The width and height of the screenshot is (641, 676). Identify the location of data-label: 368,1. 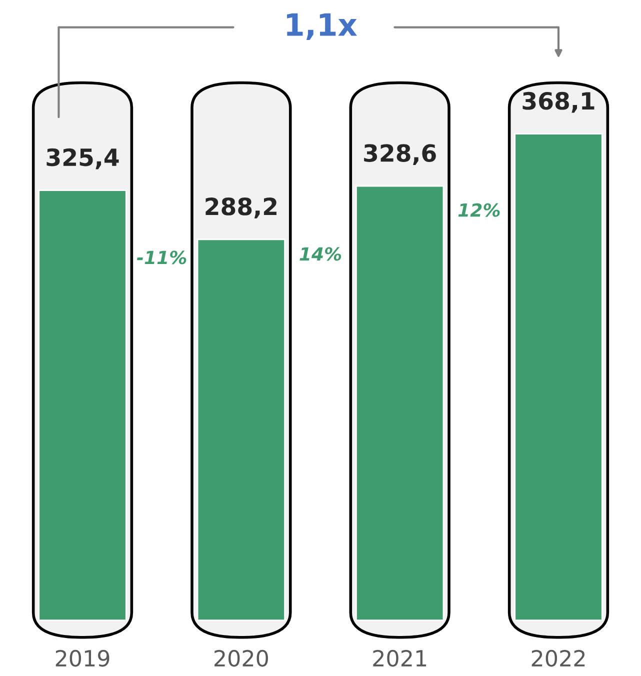
(558, 102).